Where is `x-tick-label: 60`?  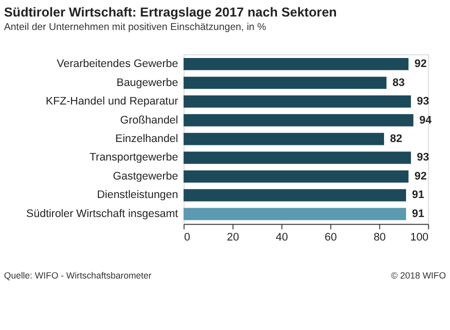
x-tick-label: 60 is located at coordinates (330, 237).